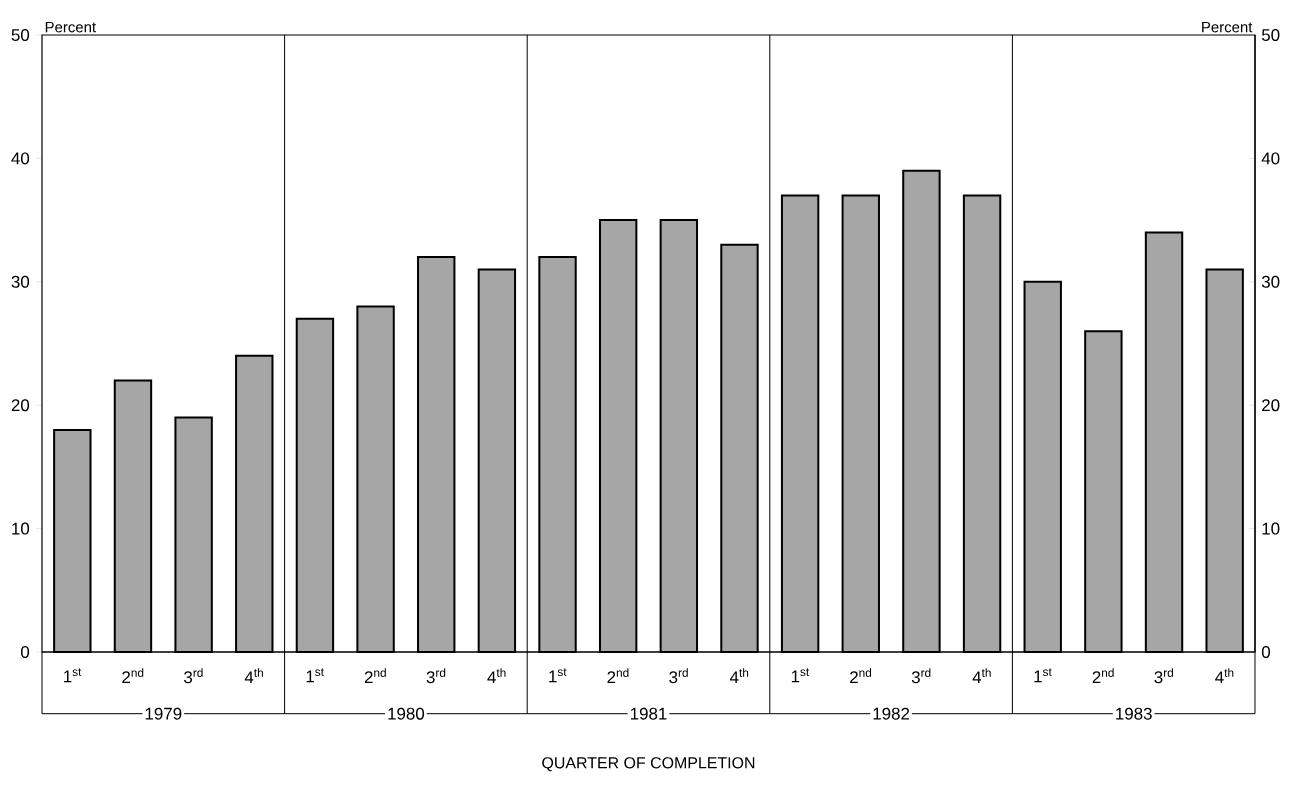 Image resolution: width=1308 pixels, height=785 pixels. Describe the element at coordinates (1270, 158) in the screenshot. I see `y2-tick-label: 40` at that location.